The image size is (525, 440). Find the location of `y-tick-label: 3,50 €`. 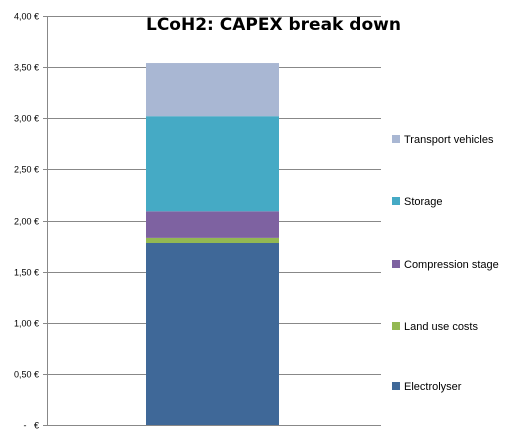

y-tick-label: 3,50 € is located at coordinates (26, 68).